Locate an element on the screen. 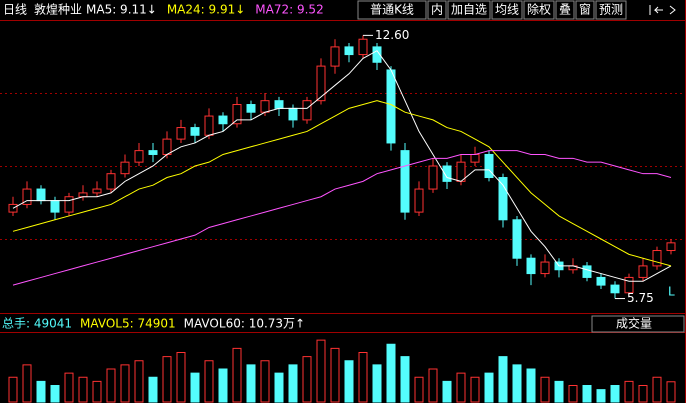 The width and height of the screenshot is (686, 403). volume-selector-label: 成交量 is located at coordinates (634, 323).